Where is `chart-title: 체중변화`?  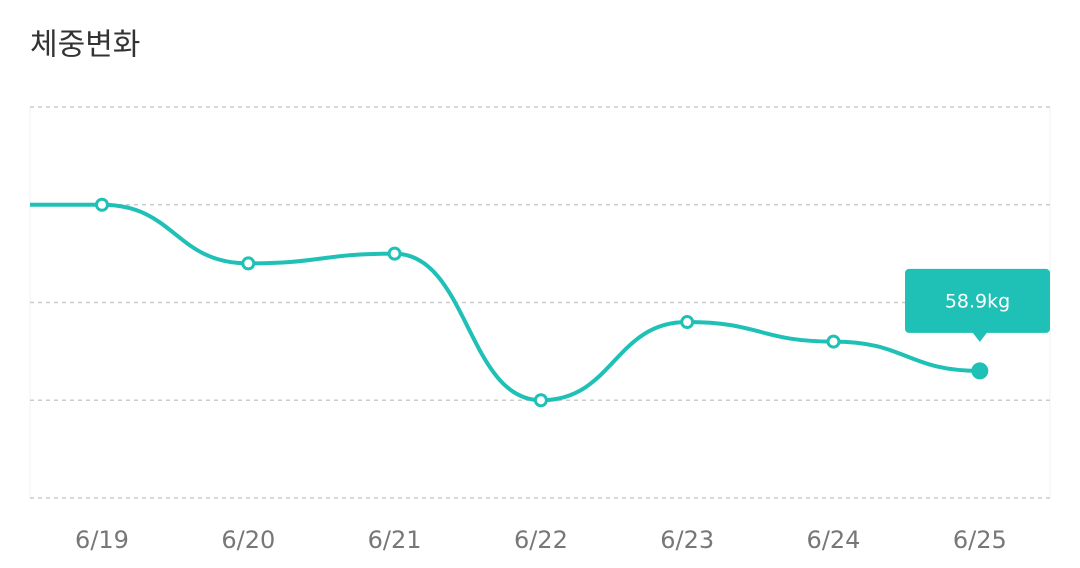 chart-title: 체중변화 is located at coordinates (85, 45).